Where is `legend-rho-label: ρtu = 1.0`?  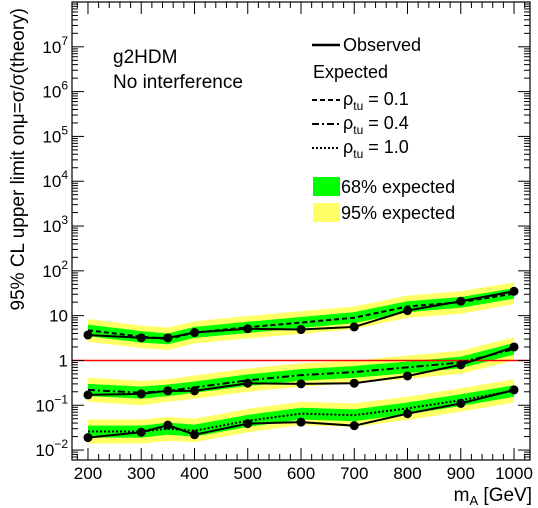 legend-rho-label: ρtu = 1.0 is located at coordinates (376, 149).